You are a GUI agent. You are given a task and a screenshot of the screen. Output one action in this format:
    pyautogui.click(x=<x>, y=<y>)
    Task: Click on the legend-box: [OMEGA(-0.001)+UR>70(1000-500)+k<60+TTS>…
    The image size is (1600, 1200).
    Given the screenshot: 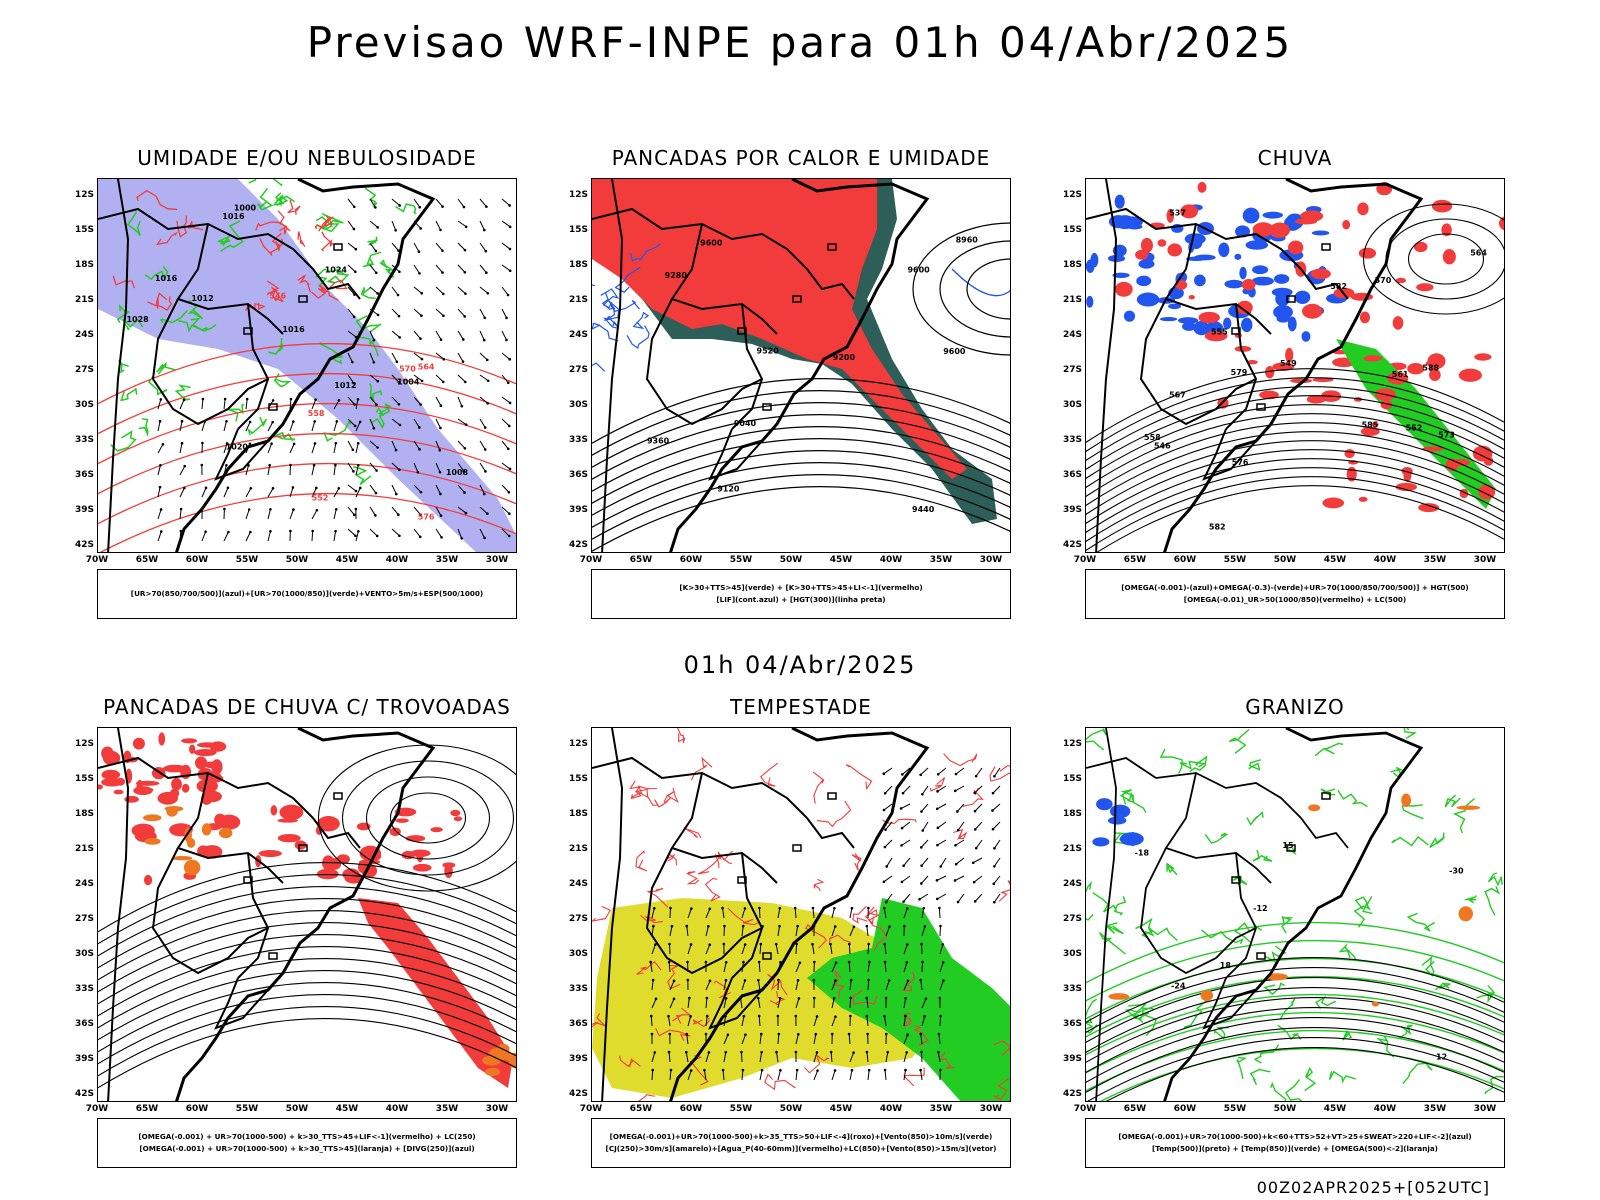 What is the action you would take?
    pyautogui.click(x=1295, y=1143)
    